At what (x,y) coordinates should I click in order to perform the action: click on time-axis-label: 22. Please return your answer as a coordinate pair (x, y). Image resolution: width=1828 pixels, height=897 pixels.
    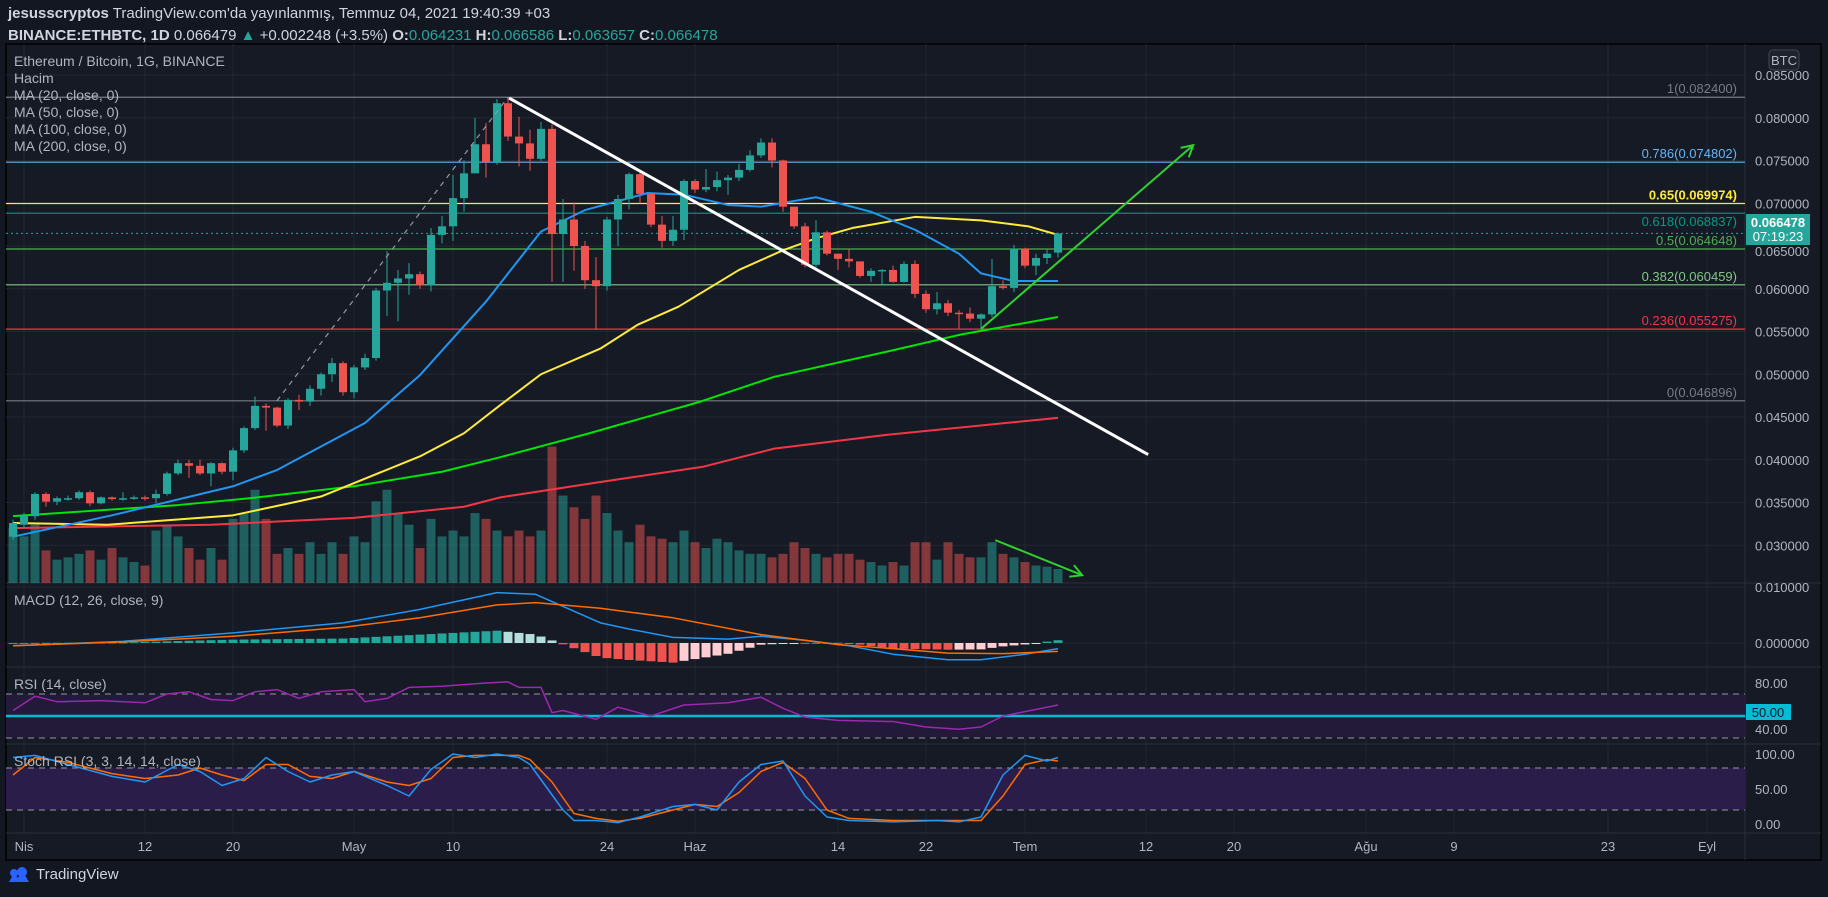
    Looking at the image, I should click on (926, 846).